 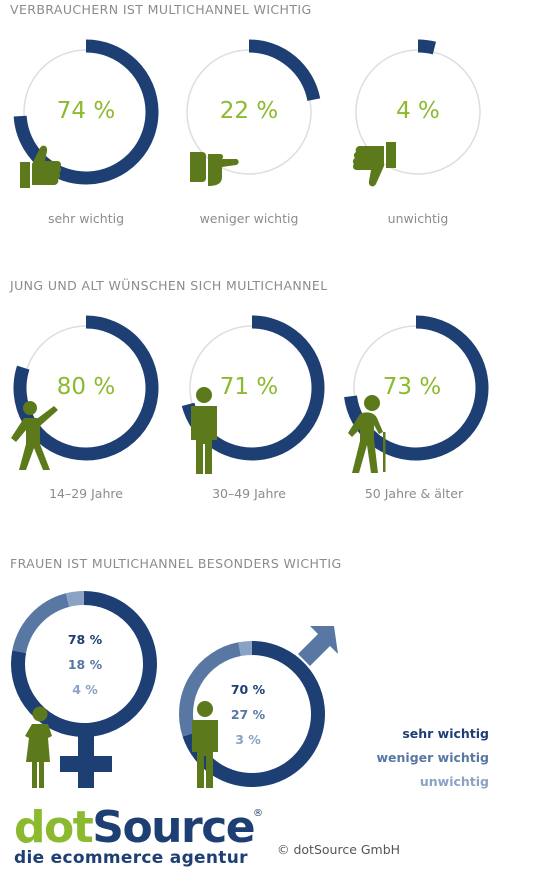 I want to click on caption-50-plus: 50 Jahre & älter, so click(x=414, y=493).